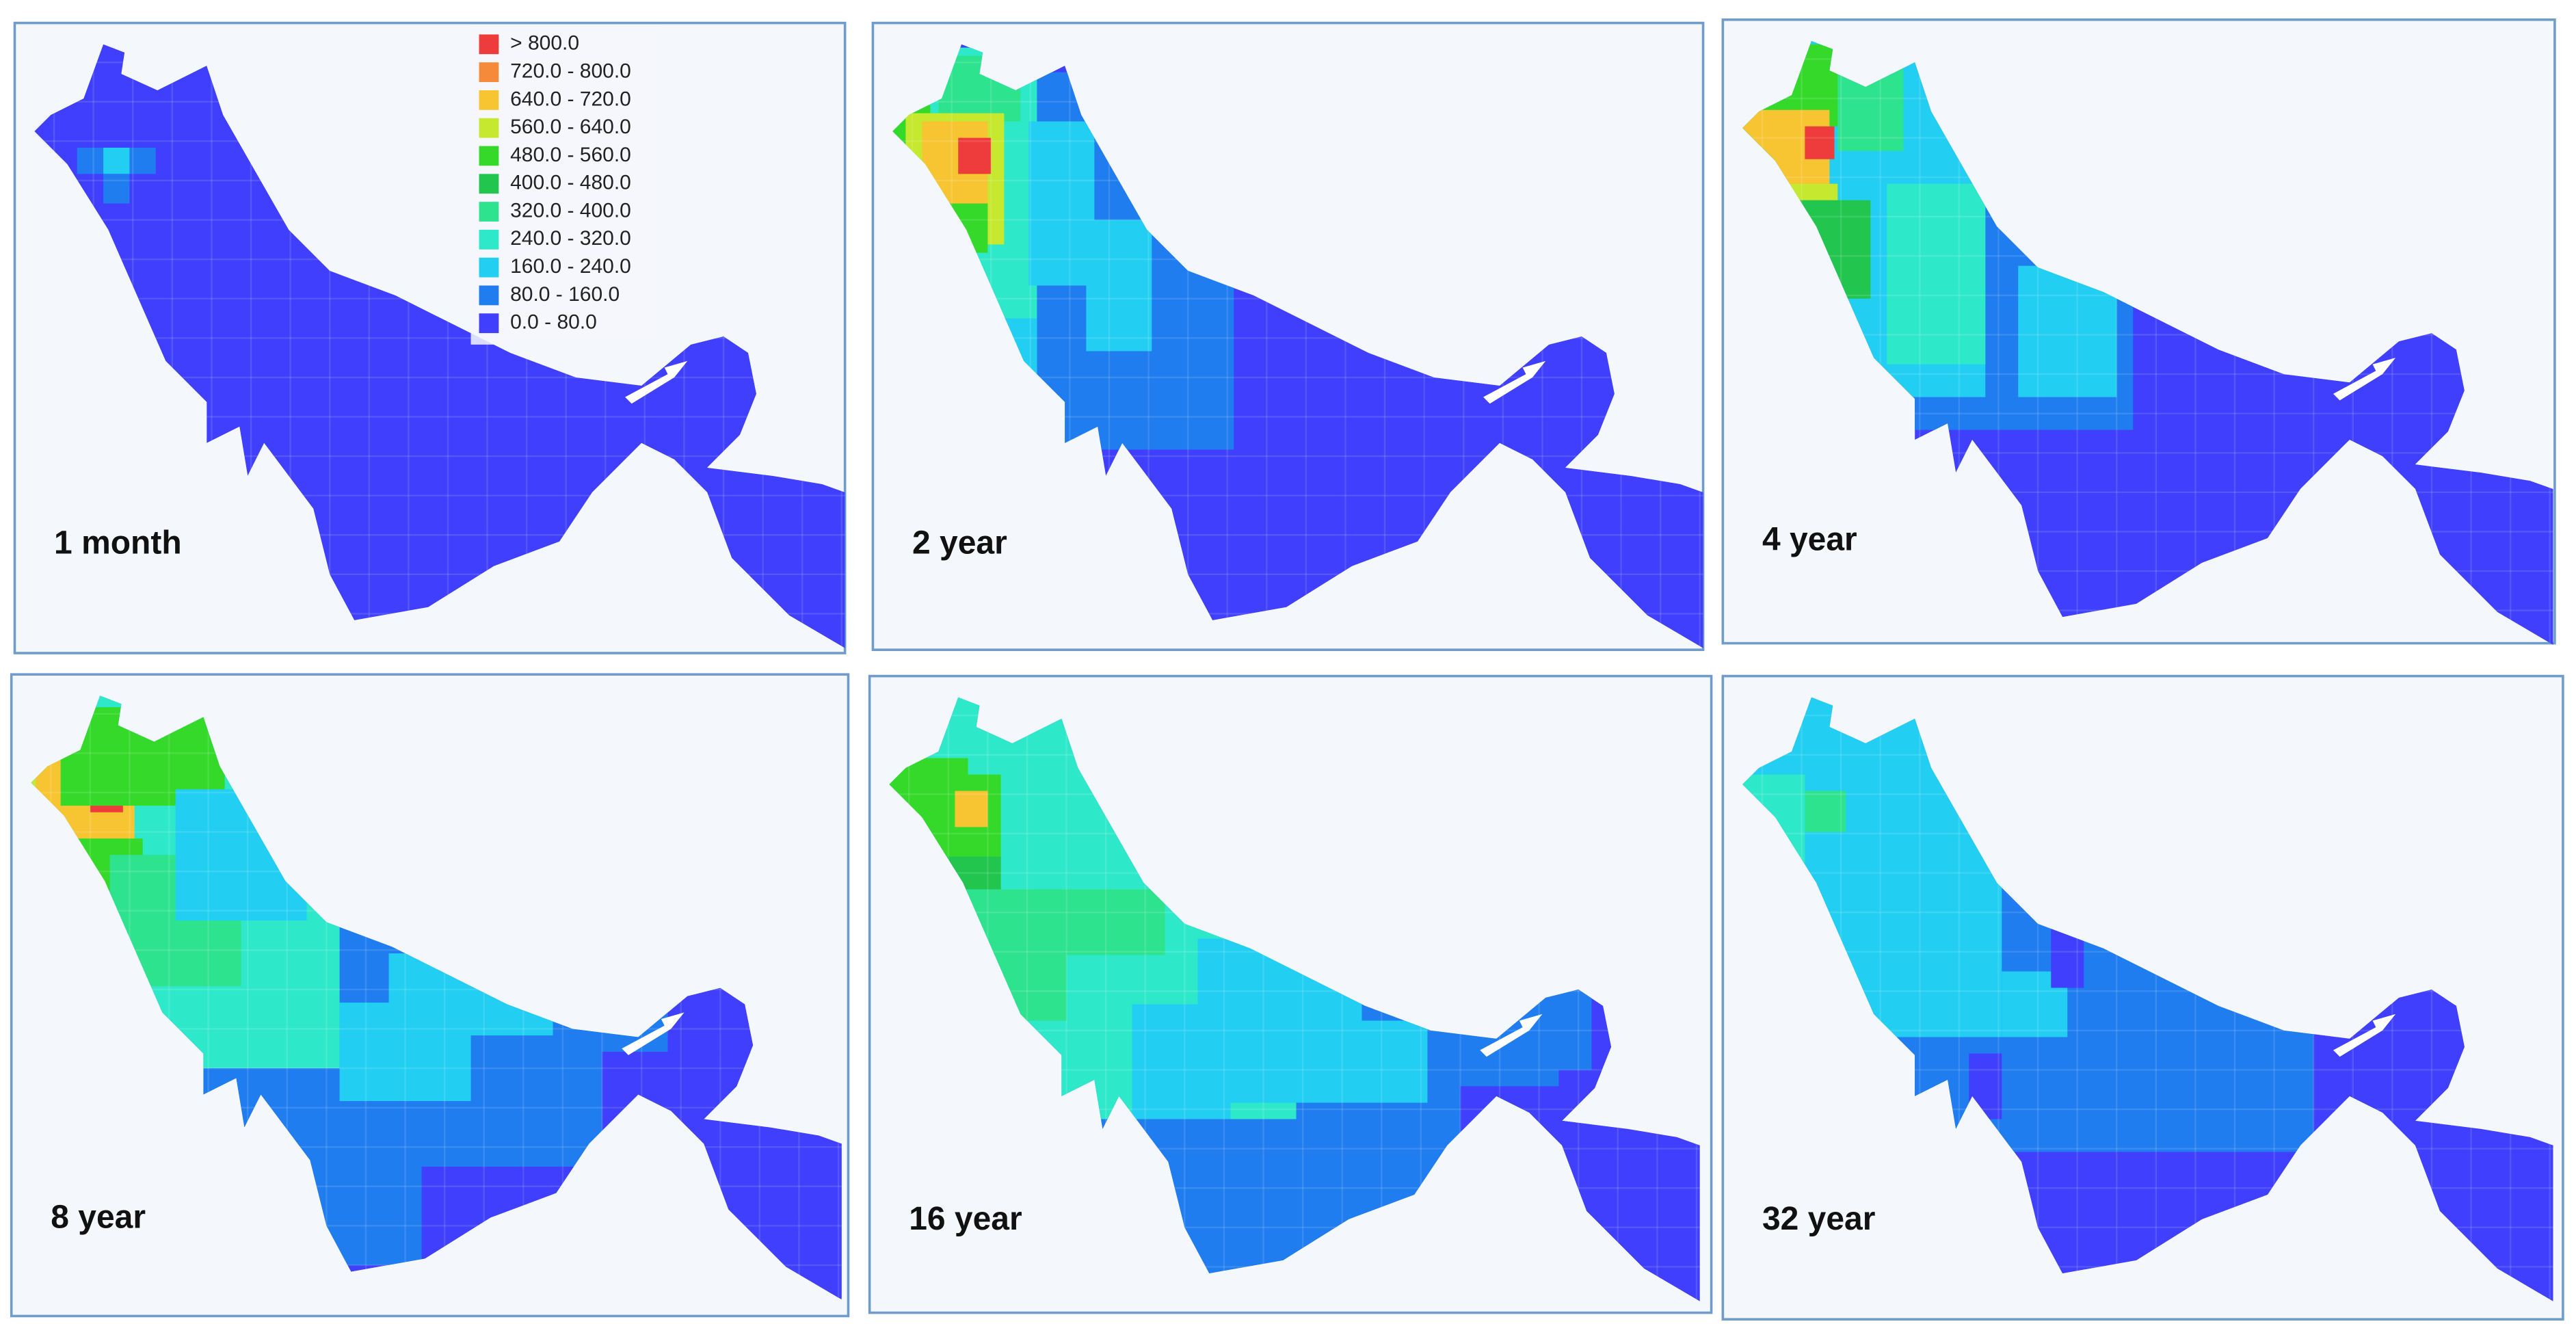 This screenshot has height=1339, width=2576. I want to click on legend-label: 240.0 - 320.0, so click(570, 238).